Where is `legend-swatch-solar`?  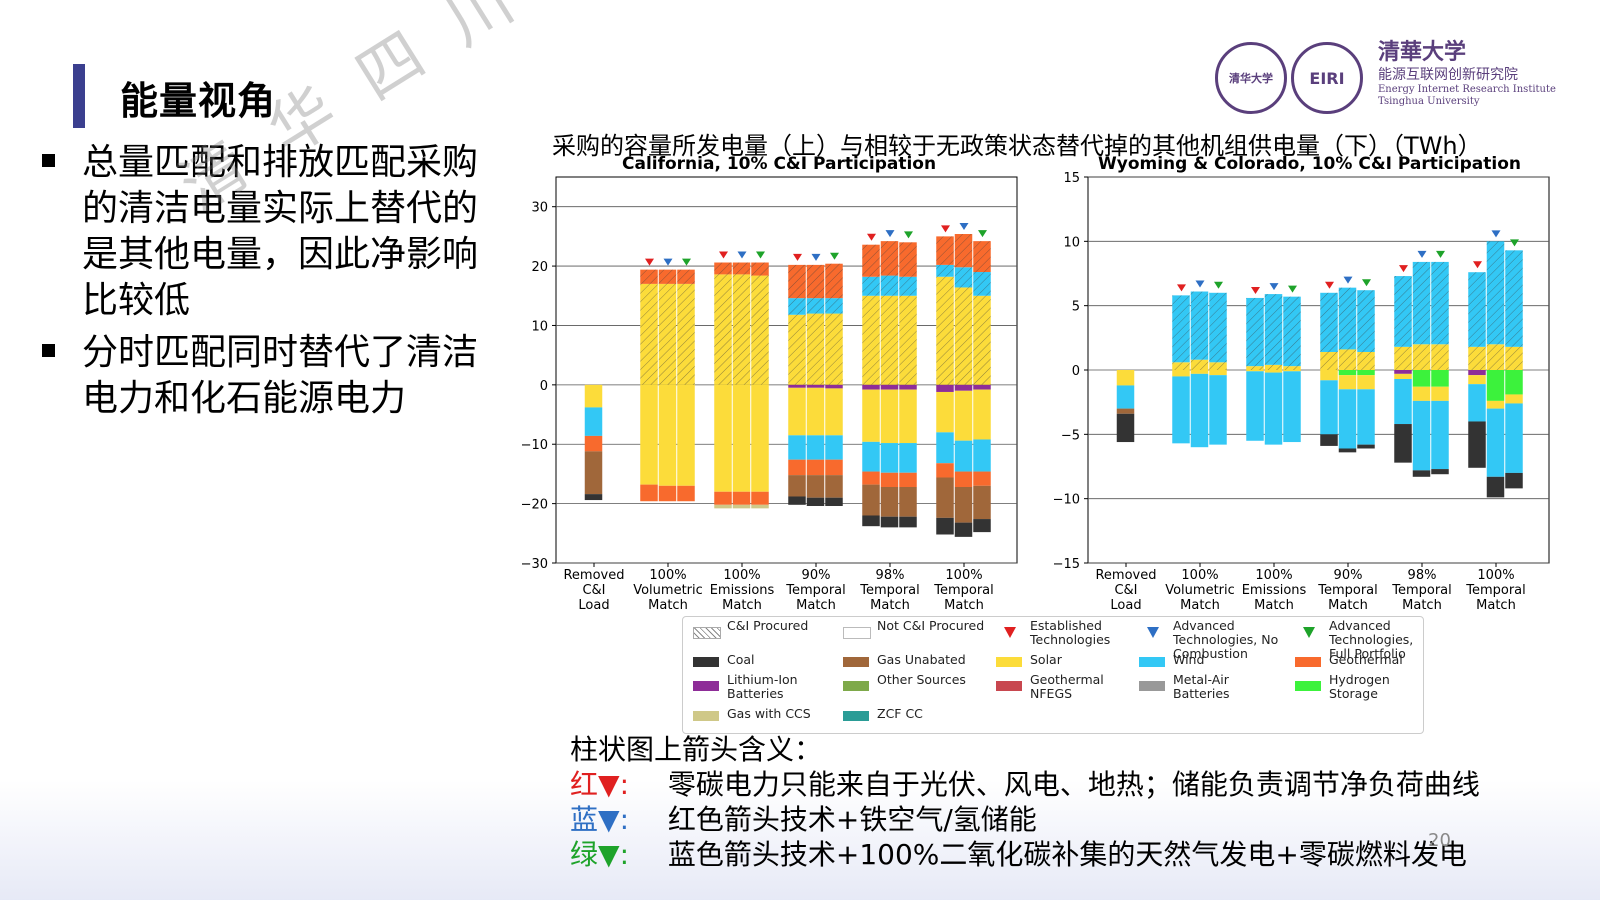
legend-swatch-solar is located at coordinates (1009, 662).